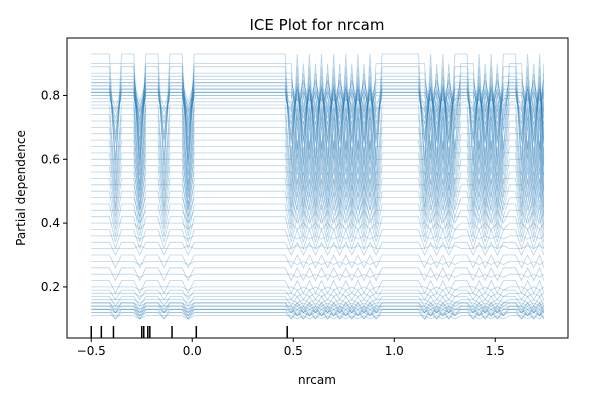  I want to click on y-tick-label: 0.2, so click(50, 287).